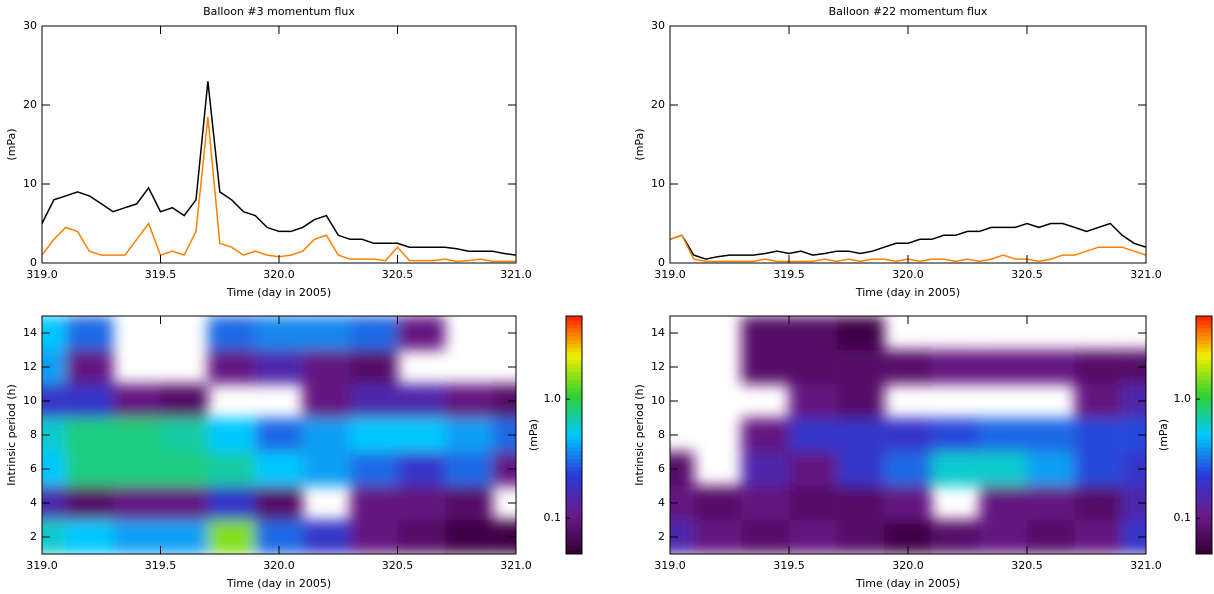 This screenshot has width=1214, height=594. Describe the element at coordinates (278, 583) in the screenshot. I see `x-axis-label: Time (day in 2005)` at that location.